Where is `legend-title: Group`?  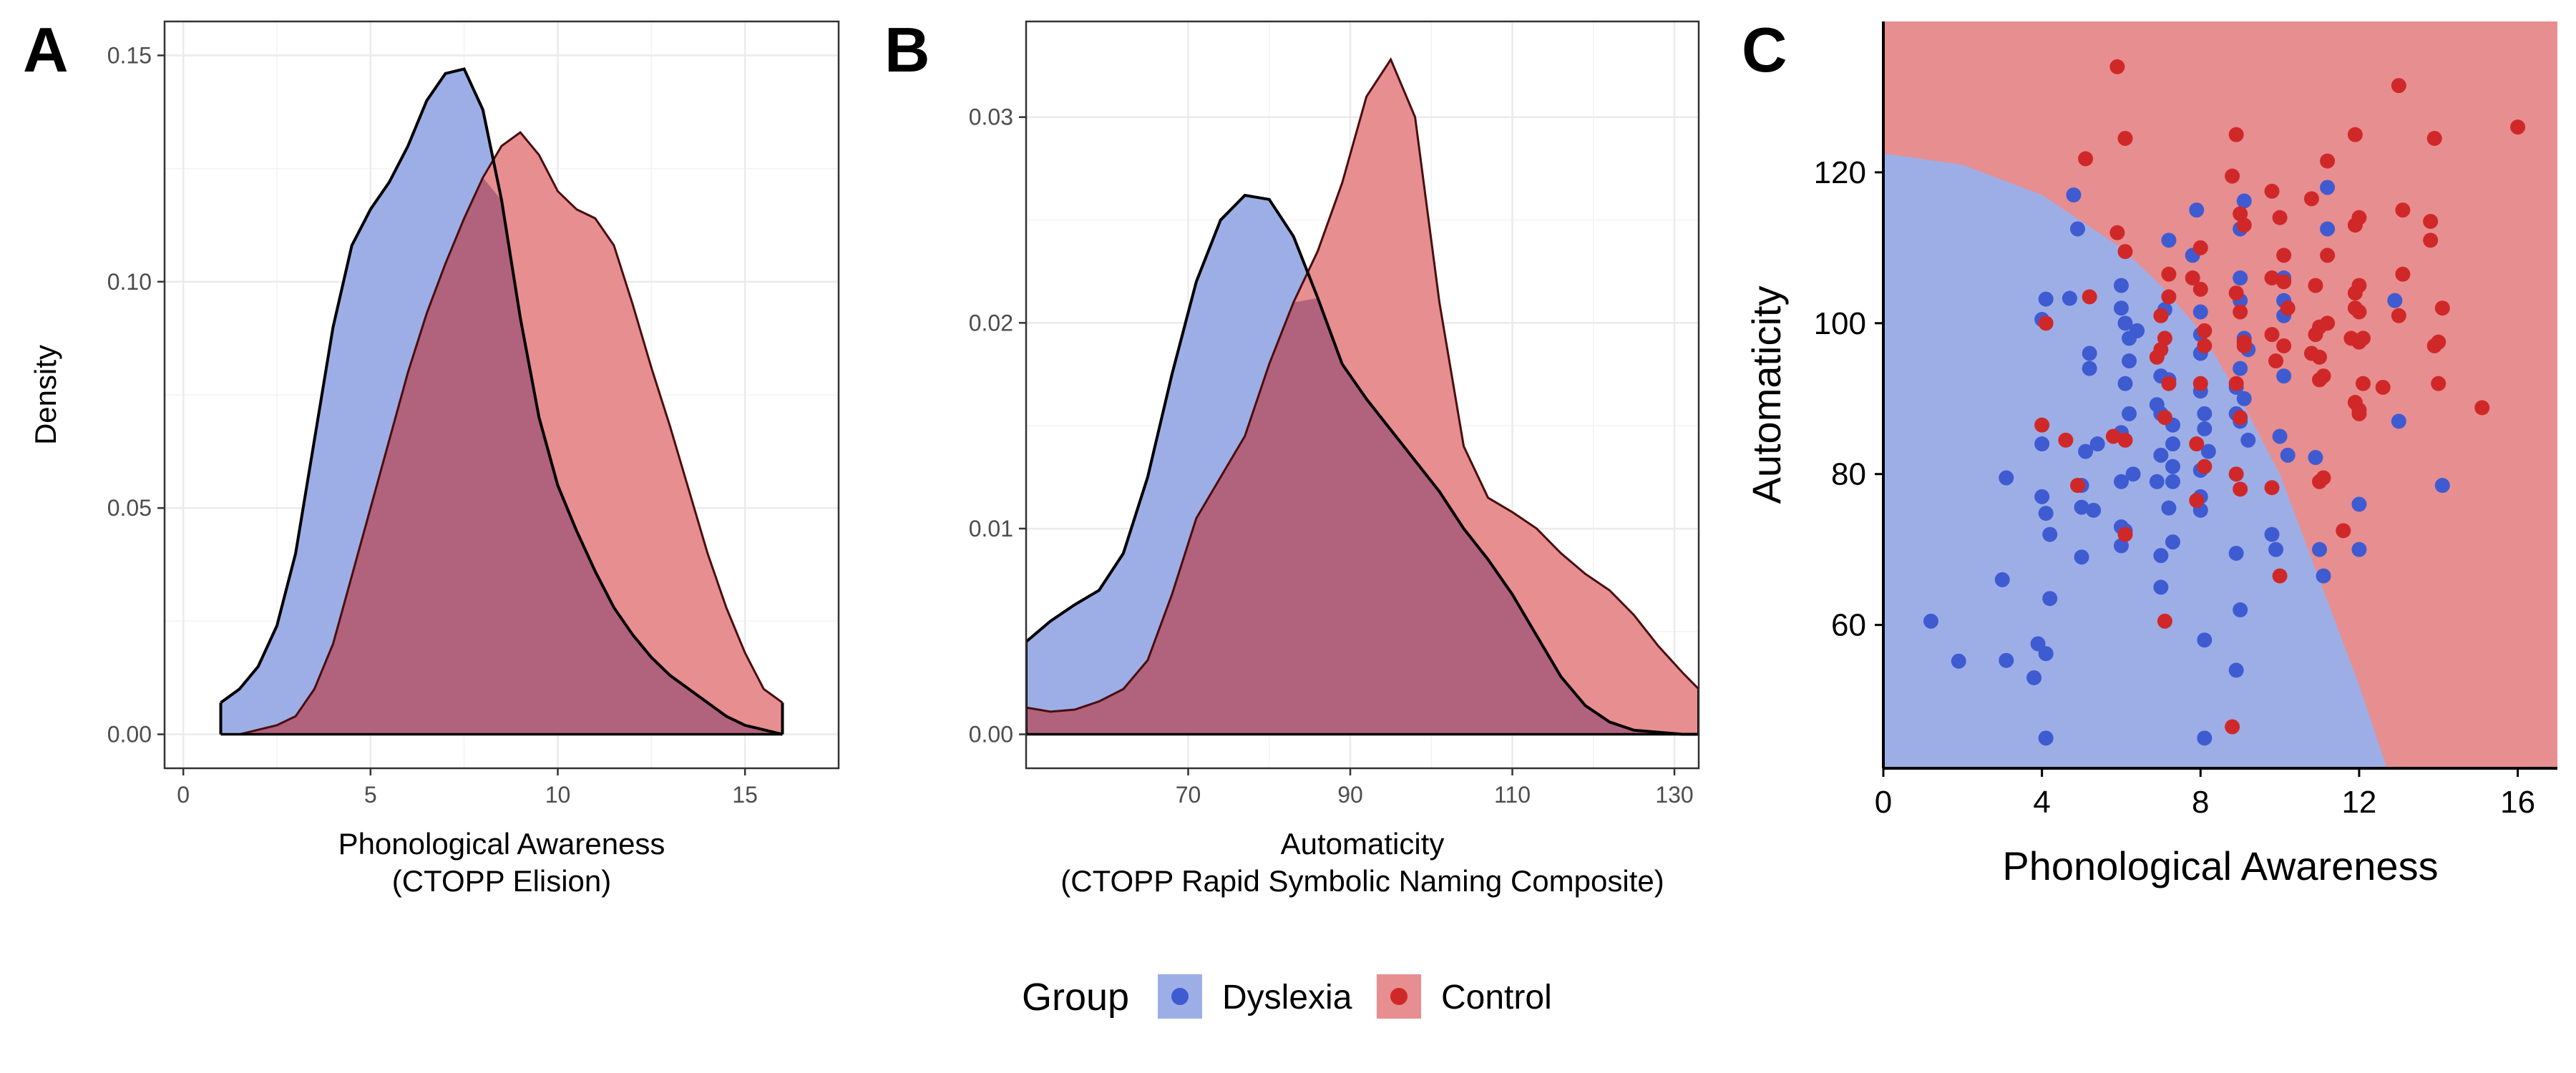
legend-title: Group is located at coordinates (1075, 997).